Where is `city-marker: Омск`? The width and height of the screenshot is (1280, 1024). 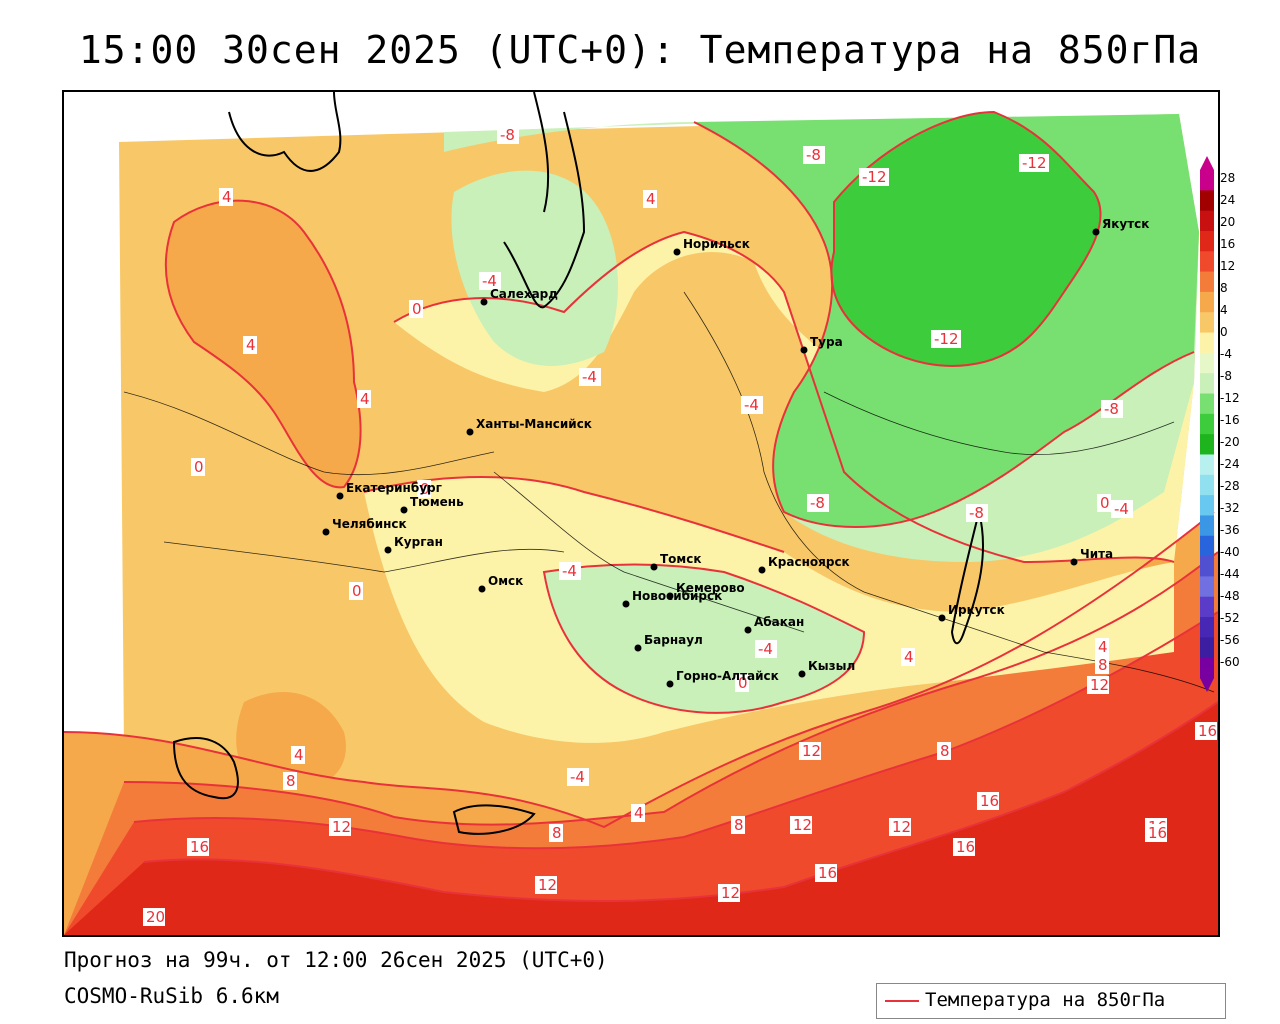
city-marker: Омск is located at coordinates (501, 583).